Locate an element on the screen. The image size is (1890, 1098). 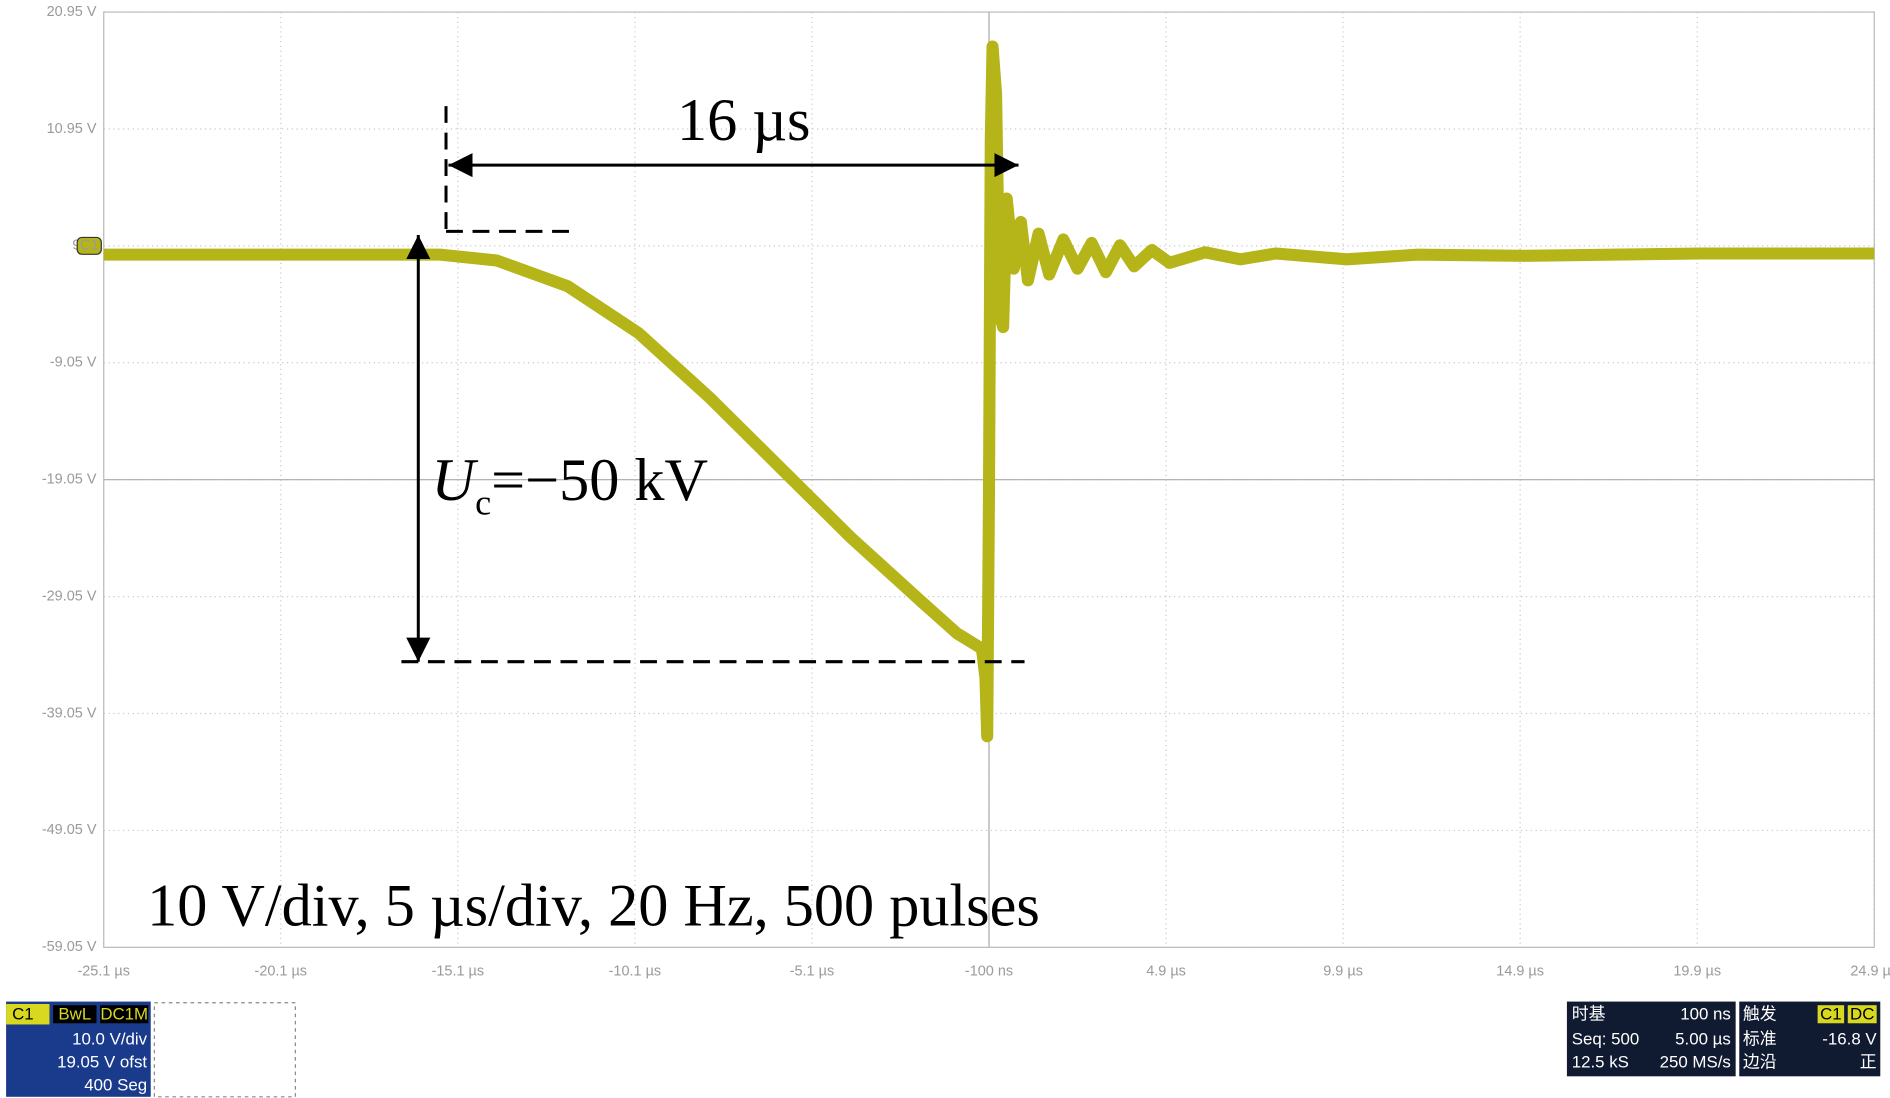
y-tick-label: 20.95 V is located at coordinates (72, 12).